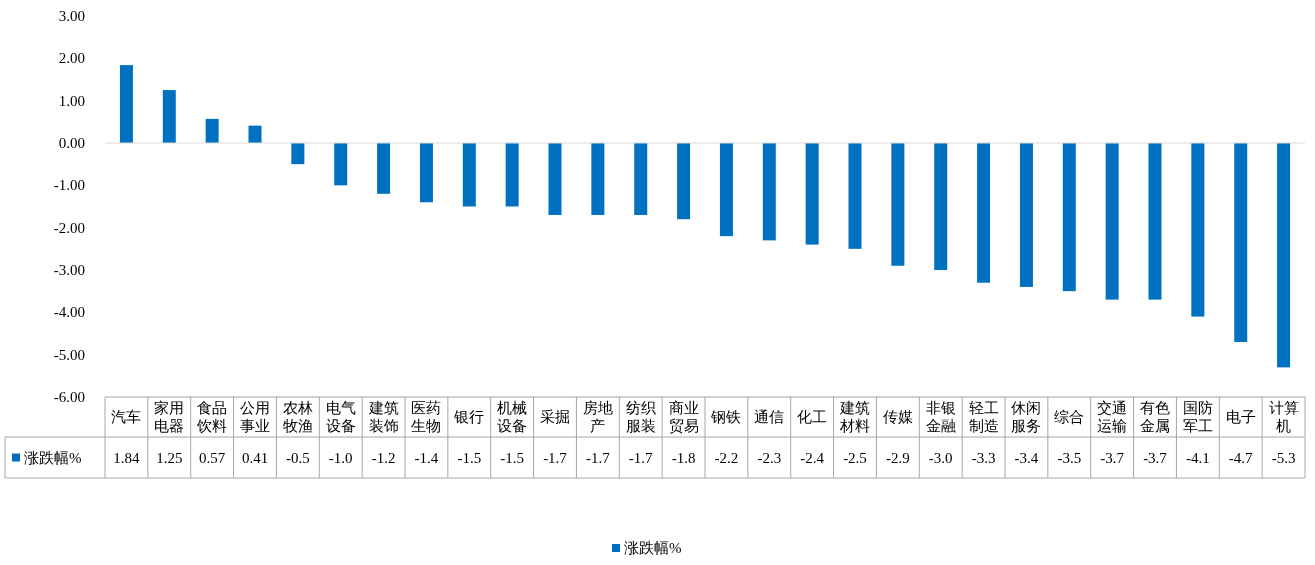 The image size is (1315, 565). Describe the element at coordinates (340, 417) in the screenshot. I see `x-tick-label: 电气设备` at that location.